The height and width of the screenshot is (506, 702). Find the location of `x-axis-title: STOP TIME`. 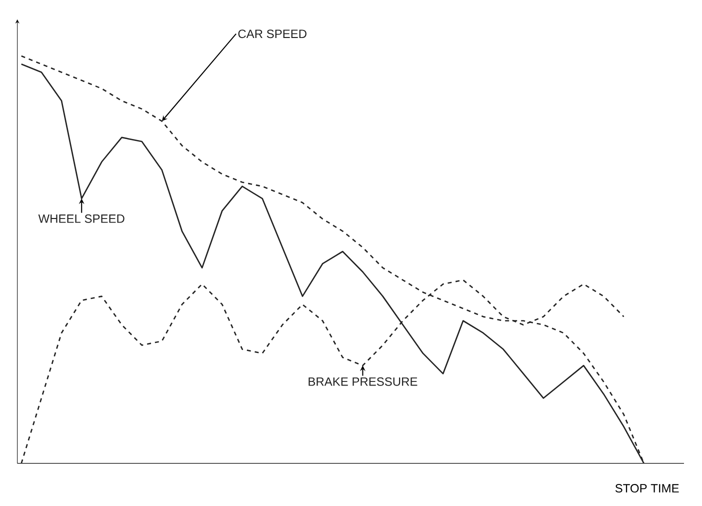

x-axis-title: STOP TIME is located at coordinates (647, 488).